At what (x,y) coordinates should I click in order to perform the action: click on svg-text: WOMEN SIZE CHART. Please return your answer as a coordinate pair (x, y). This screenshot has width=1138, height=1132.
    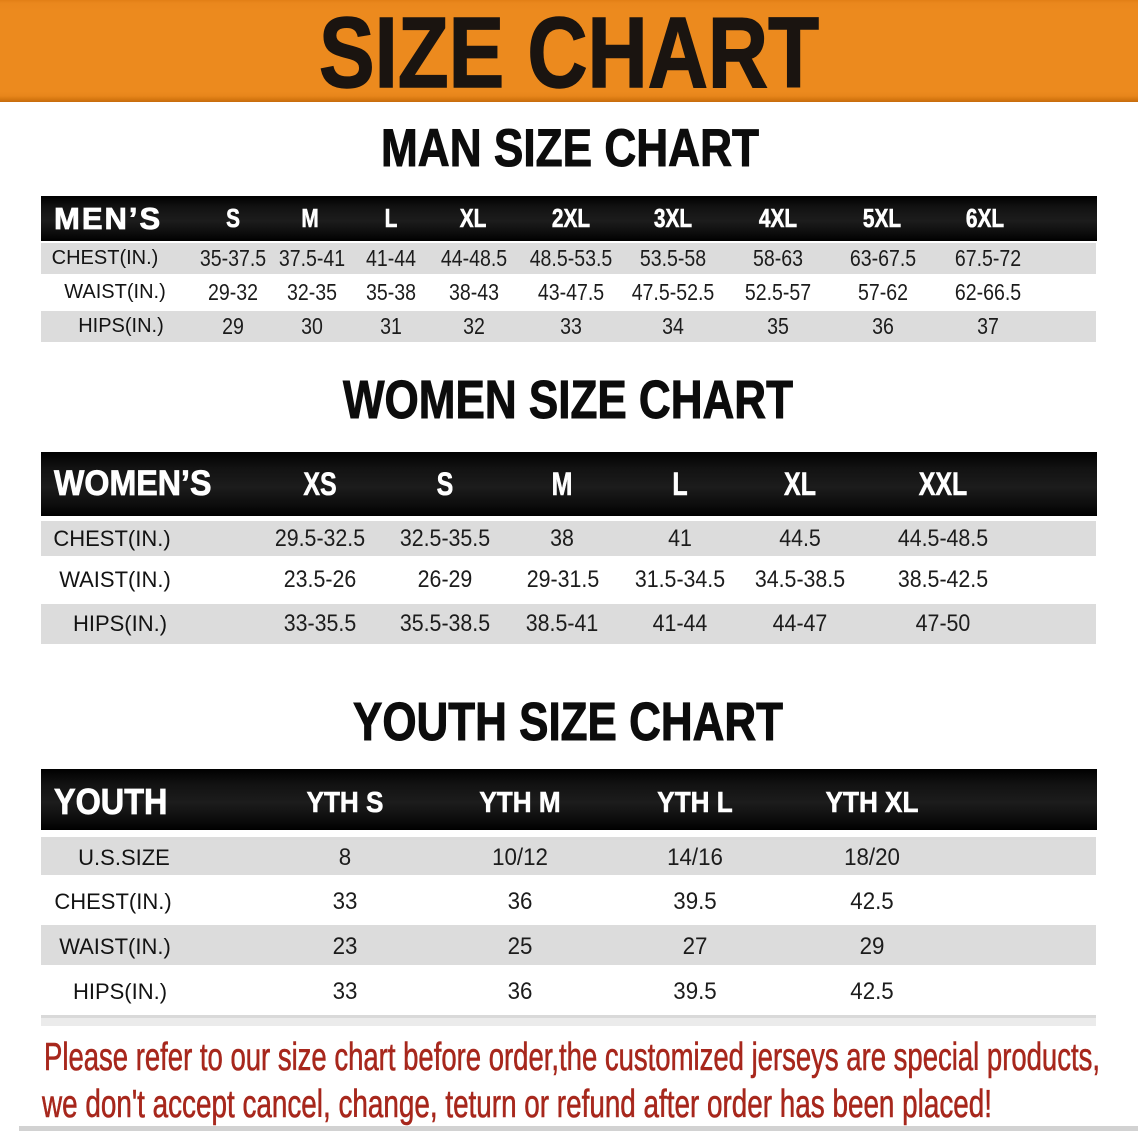
    Looking at the image, I should click on (568, 400).